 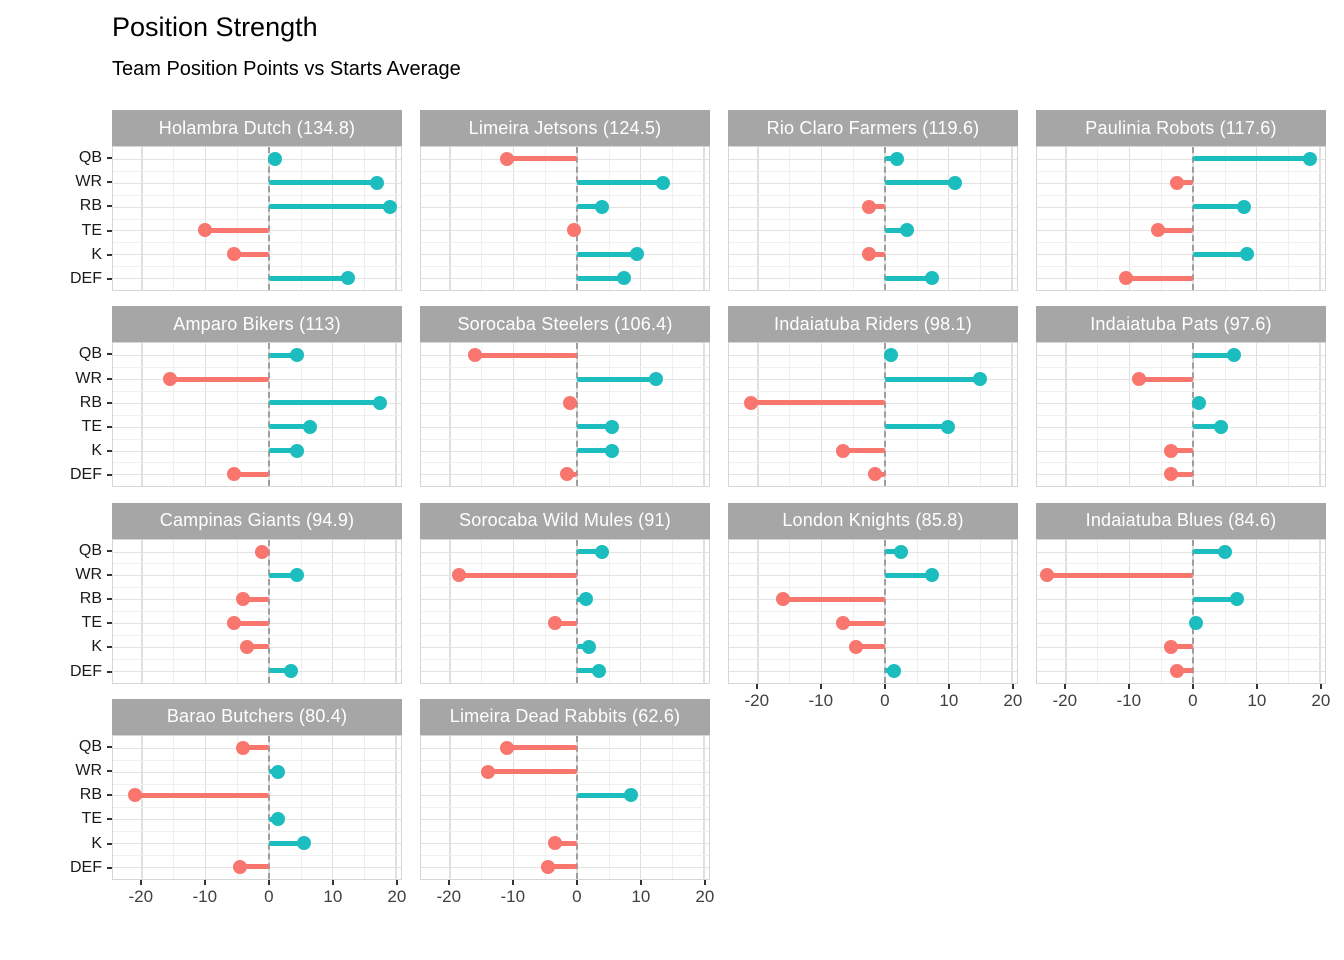 I want to click on facet-strip-title: Limeira Jetsons (124.5), so click(x=565, y=128).